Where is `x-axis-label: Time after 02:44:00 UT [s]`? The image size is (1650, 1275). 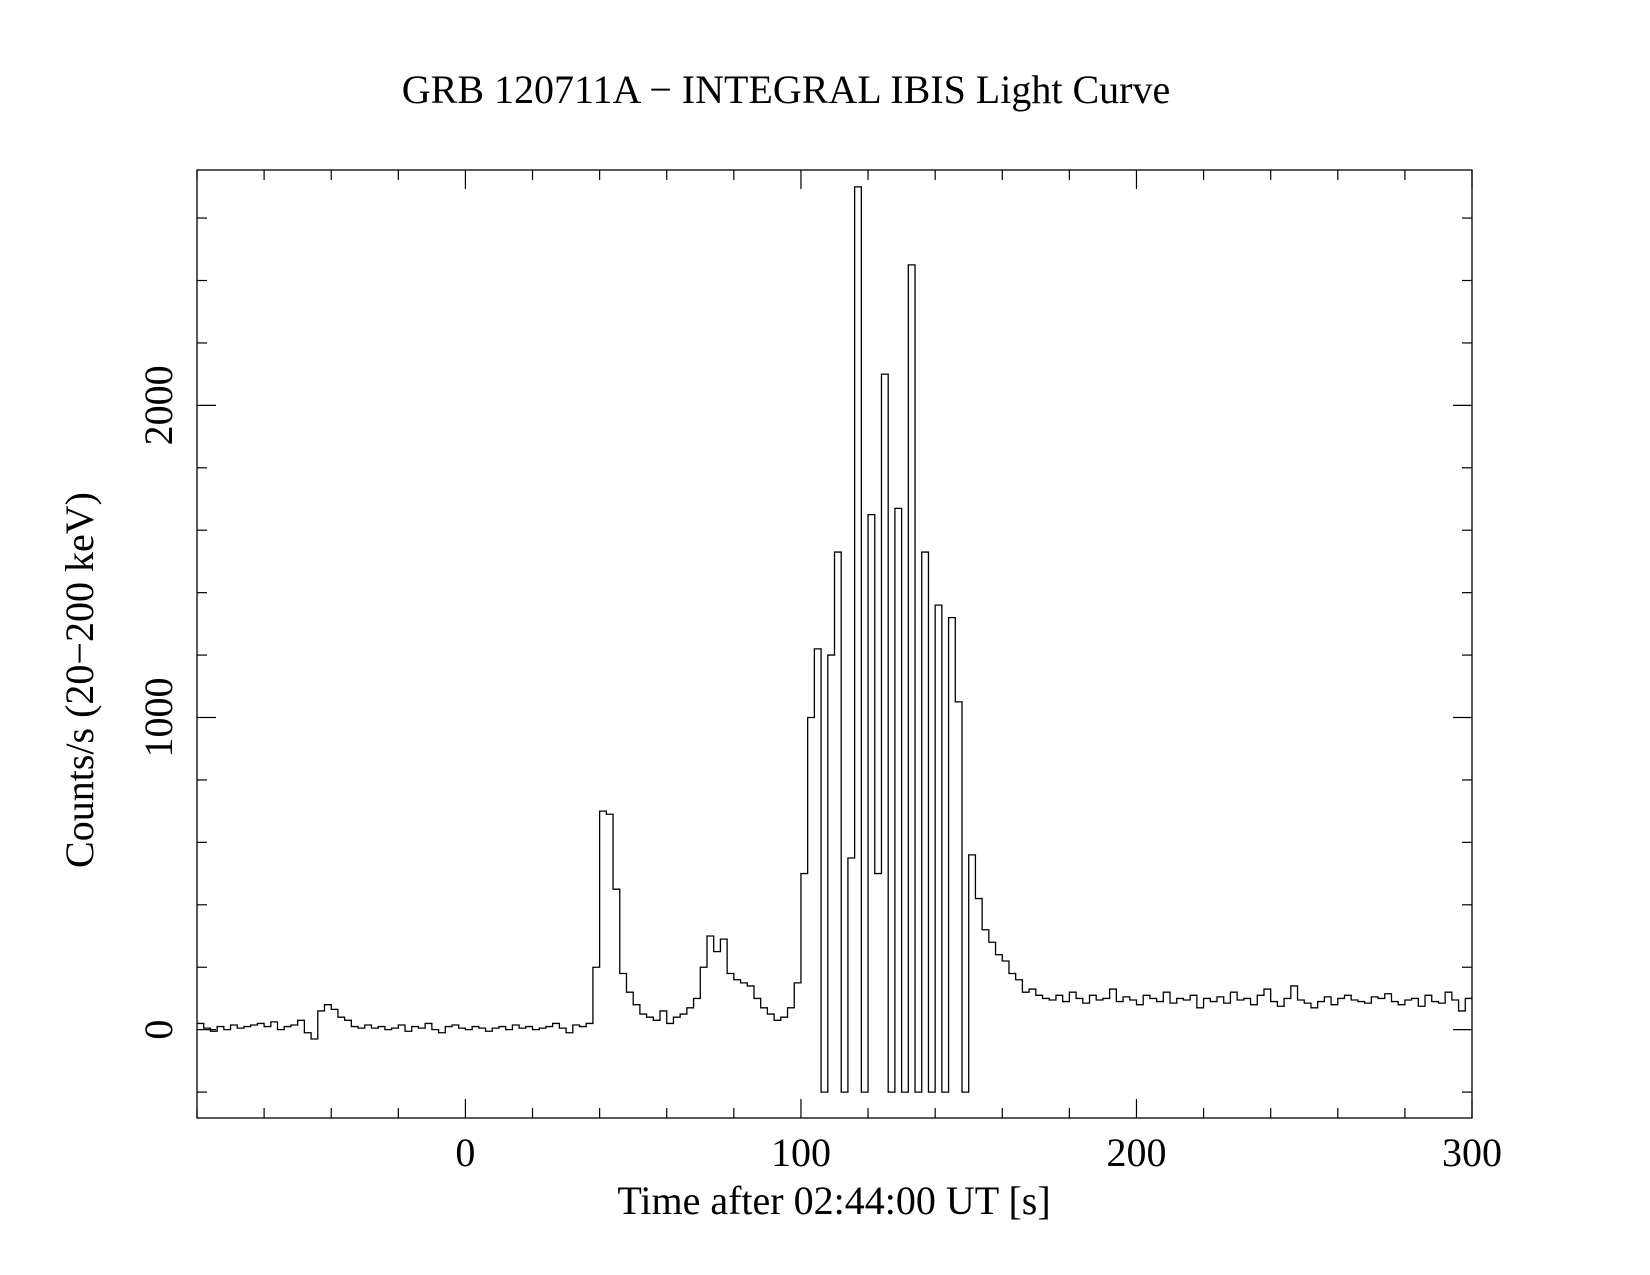 x-axis-label: Time after 02:44:00 UT [s] is located at coordinates (833, 1200).